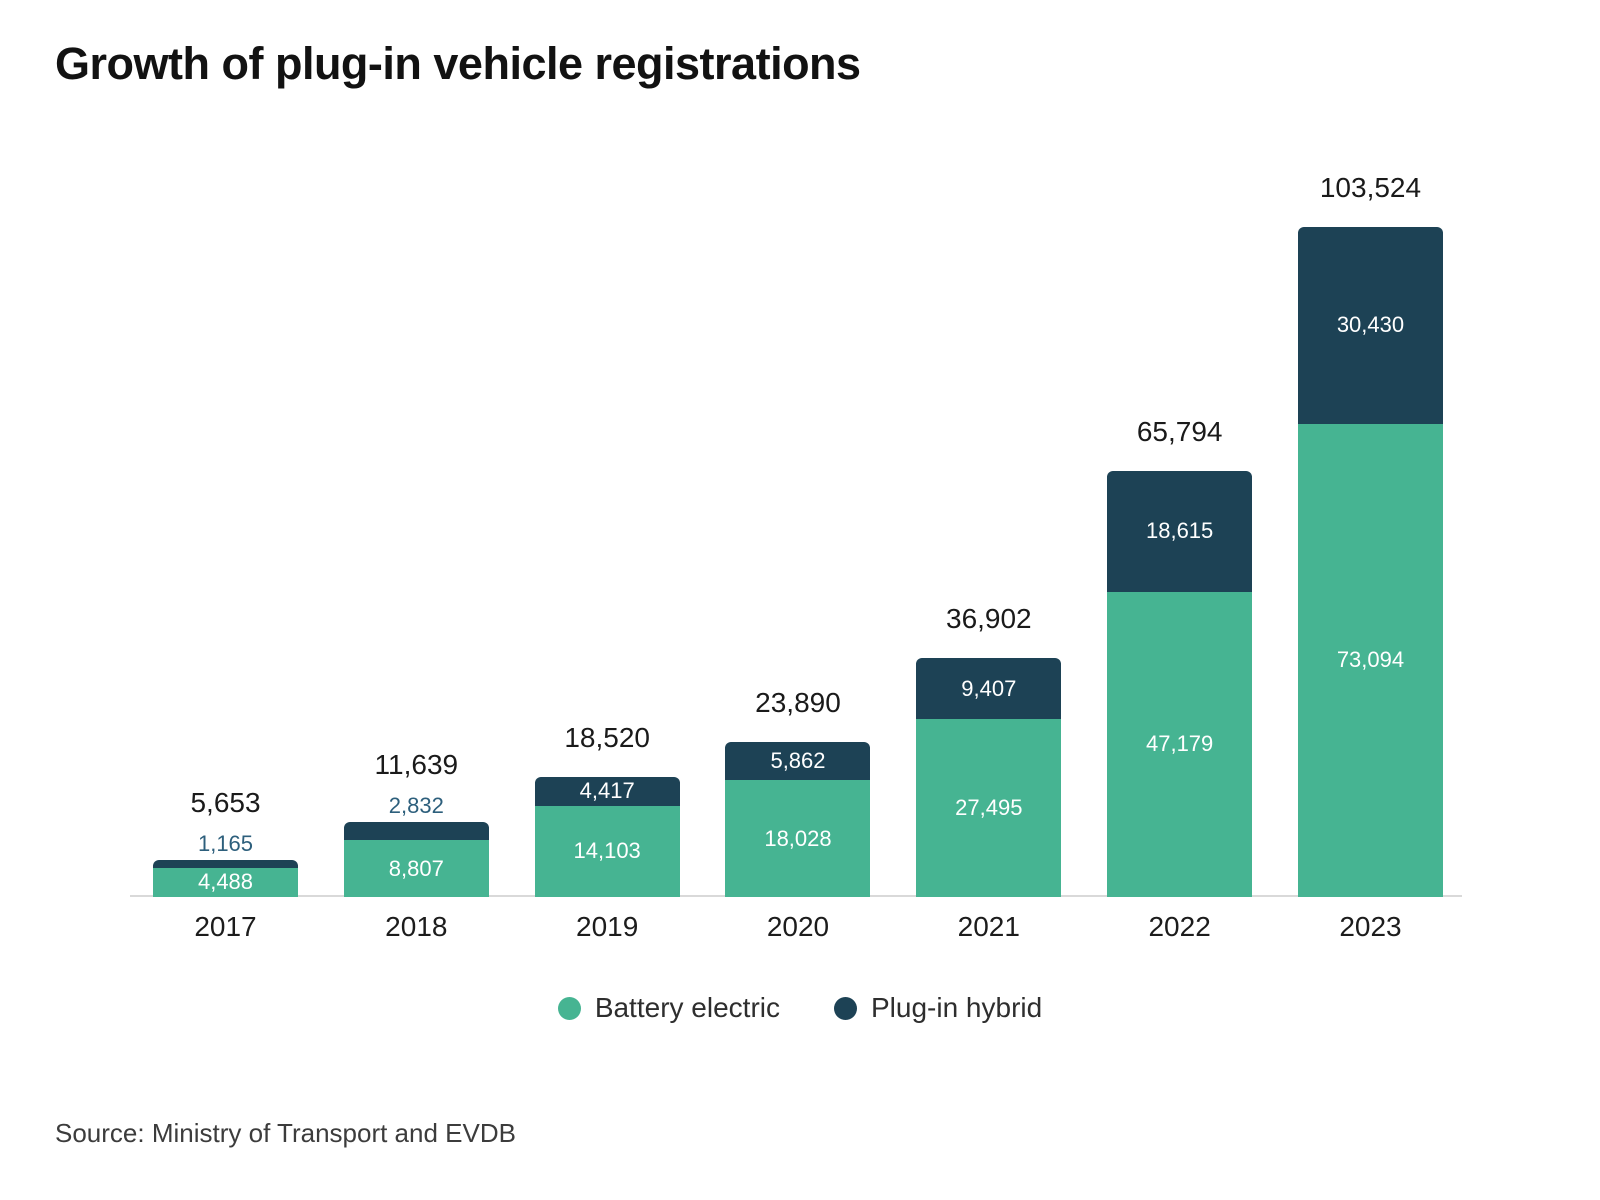 This screenshot has height=1200, width=1600. I want to click on stacked-bar-2019: 4,417 14,103, so click(607, 837).